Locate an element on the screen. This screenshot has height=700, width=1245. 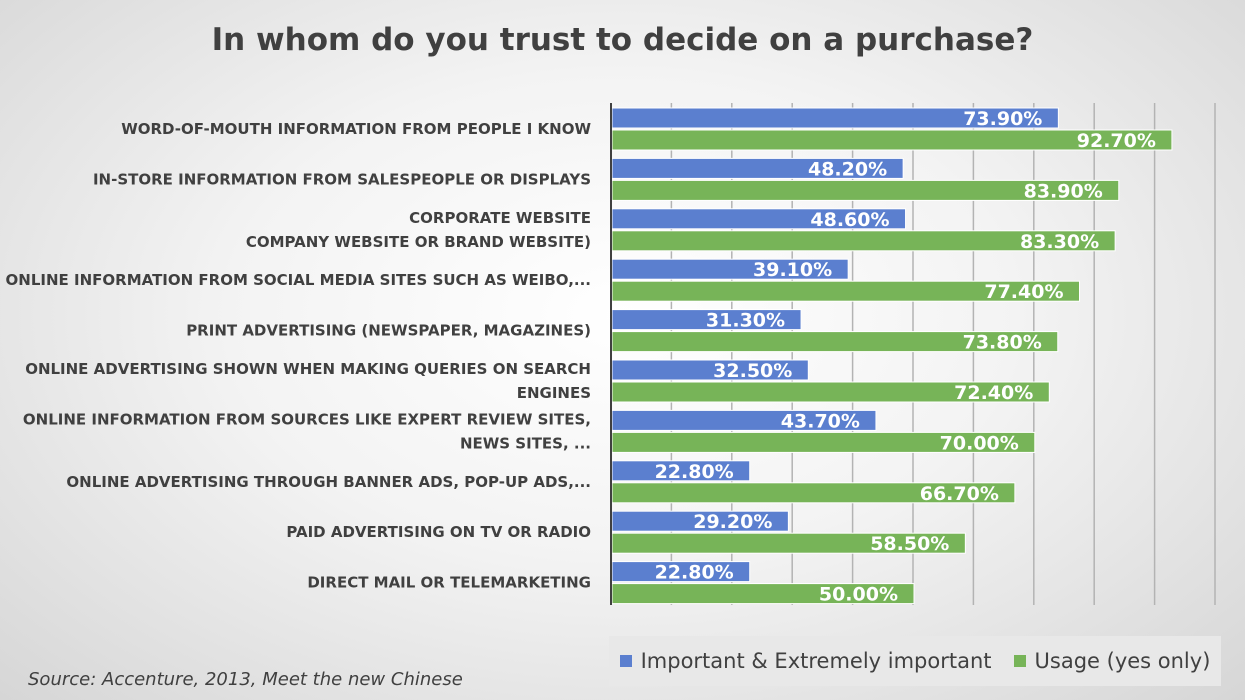
data-label: 32.50% is located at coordinates (752, 371).